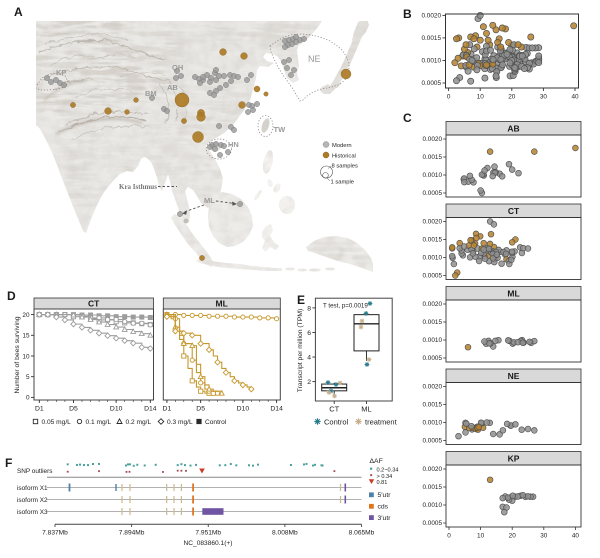  I want to click on svg-text: QH, so click(177, 67).